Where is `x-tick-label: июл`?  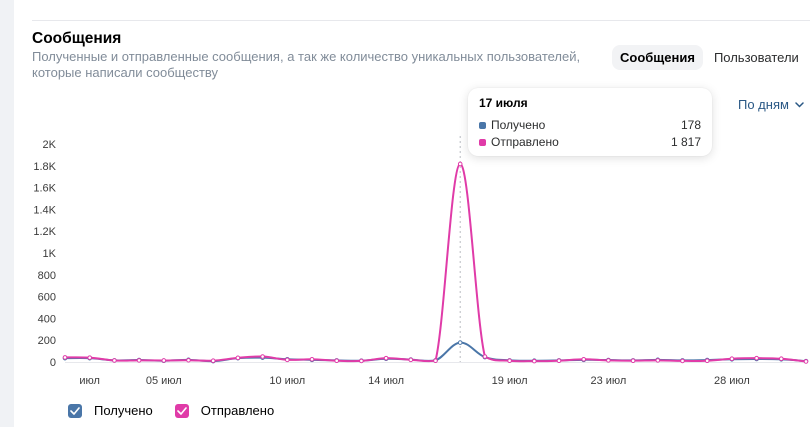
x-tick-label: июл is located at coordinates (89, 381).